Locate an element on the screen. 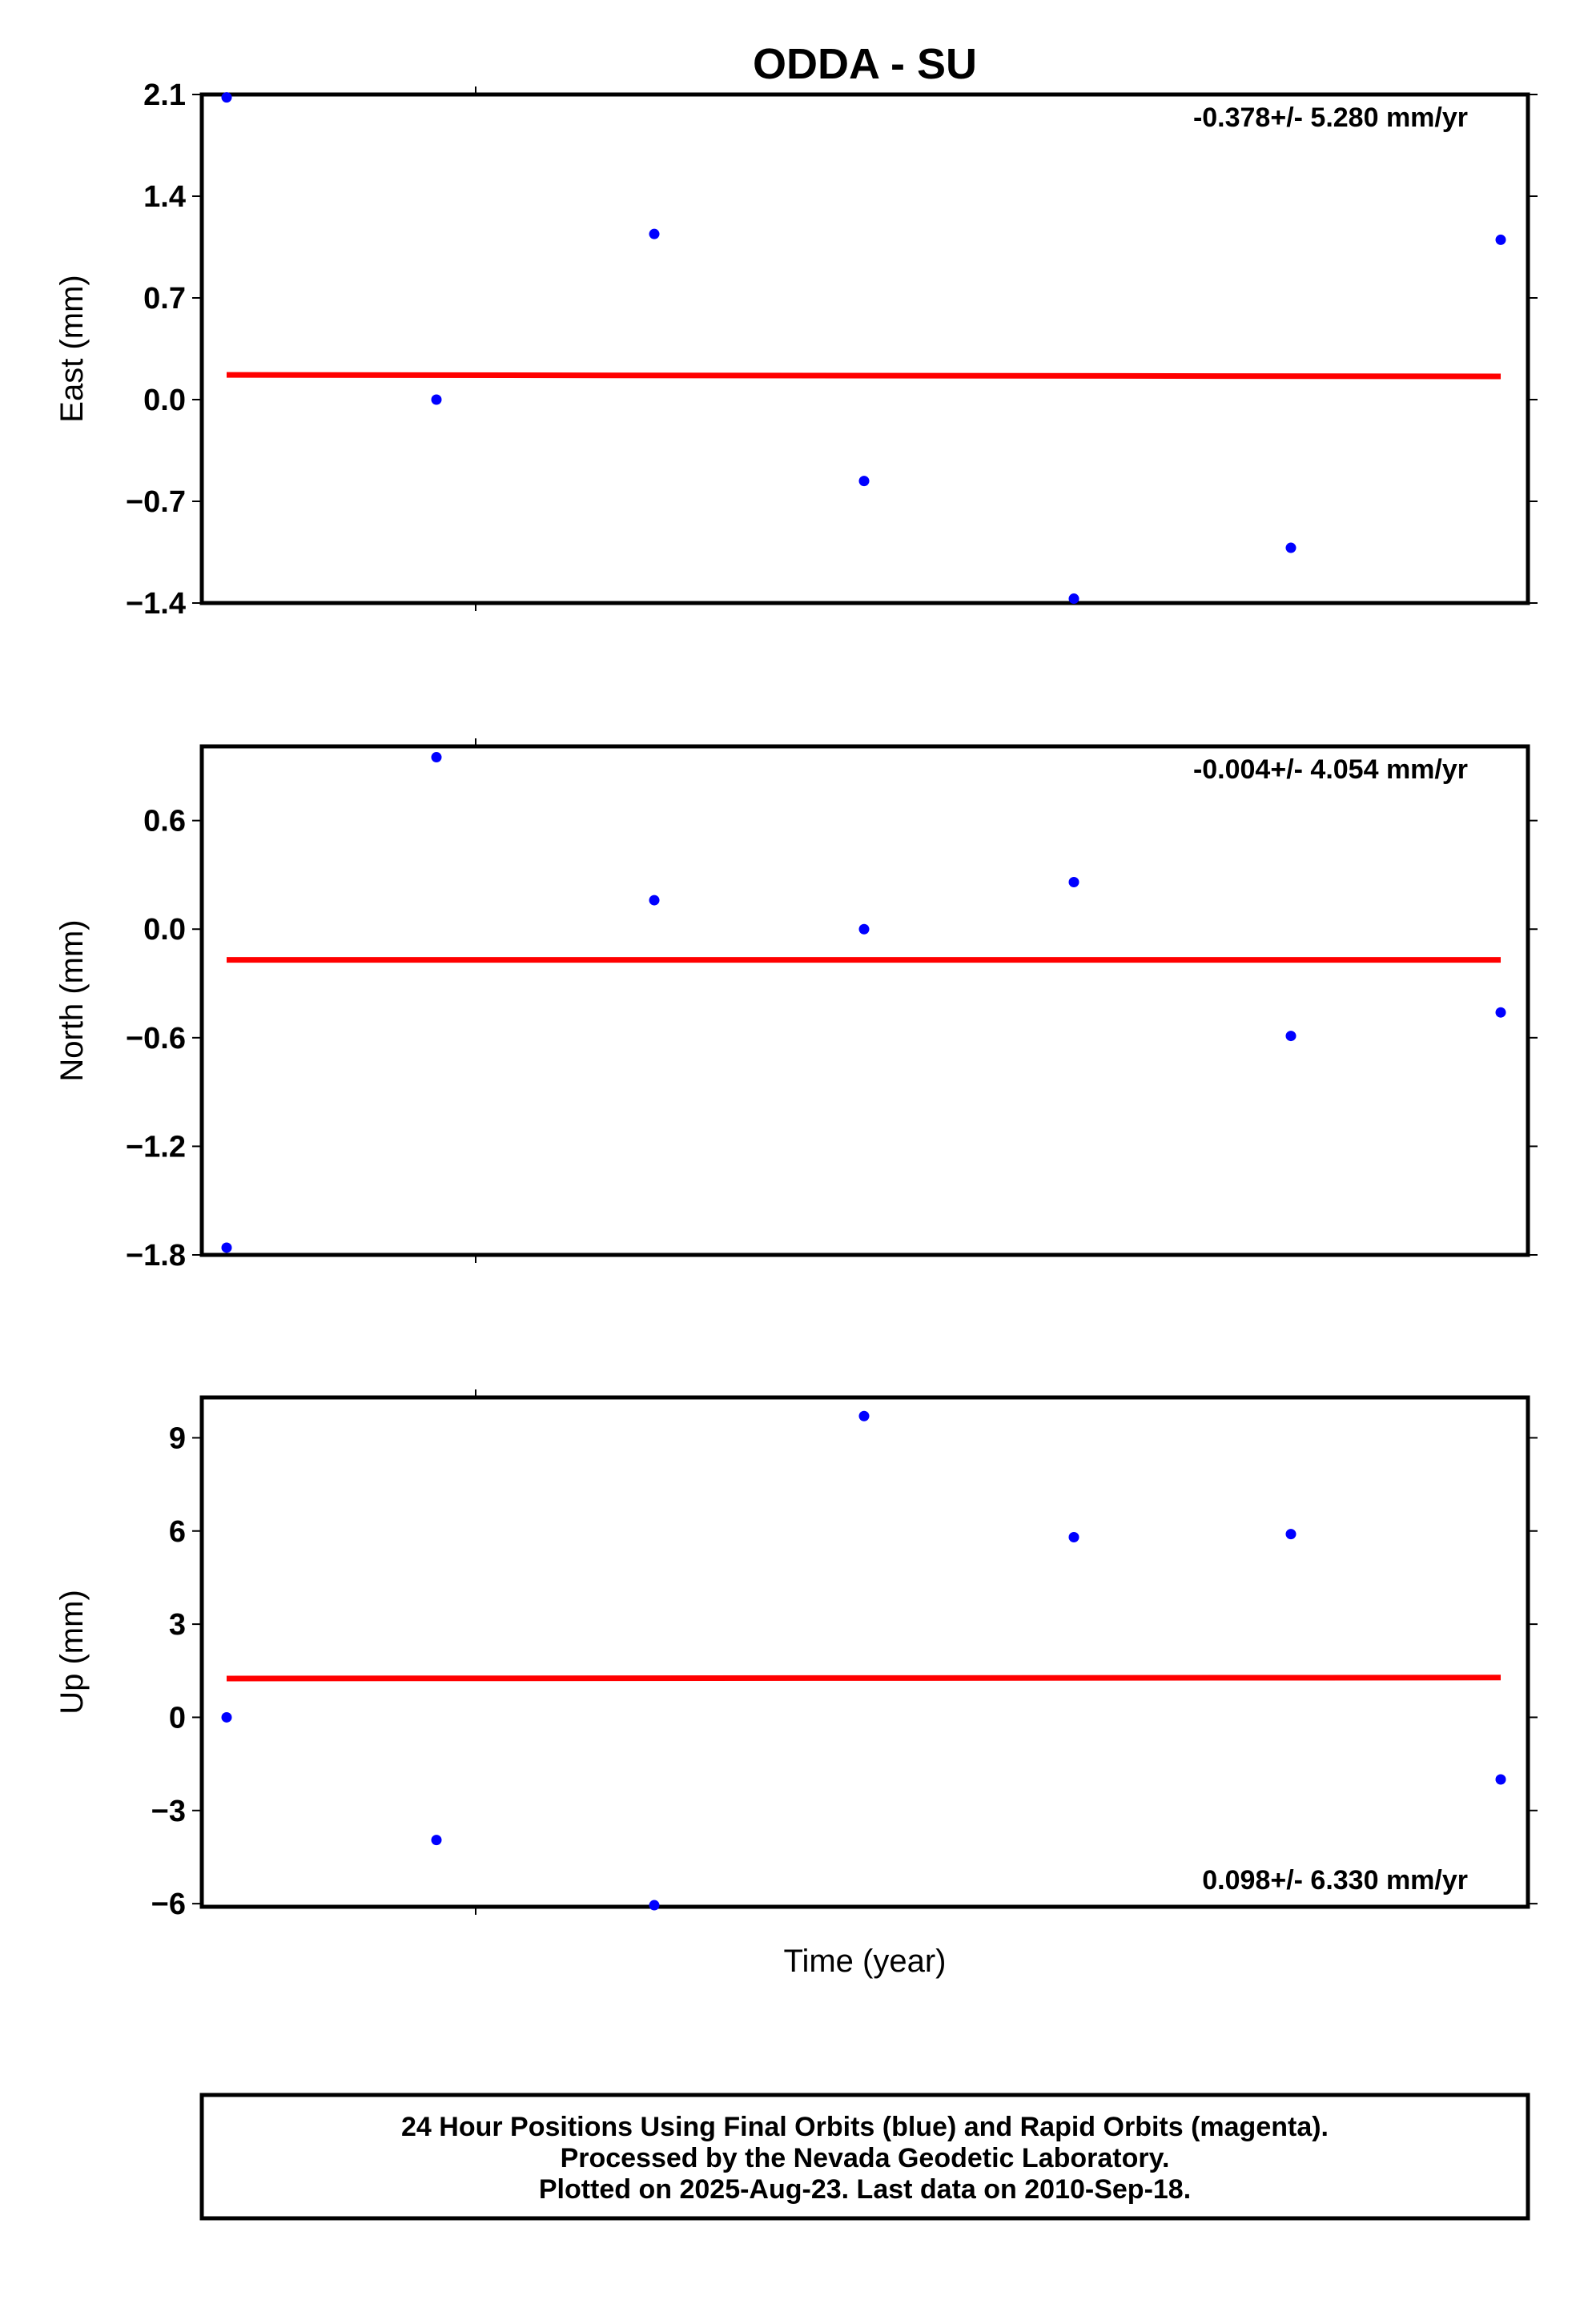 The width and height of the screenshot is (1592, 2324). y-tick-label: 3 is located at coordinates (177, 1625).